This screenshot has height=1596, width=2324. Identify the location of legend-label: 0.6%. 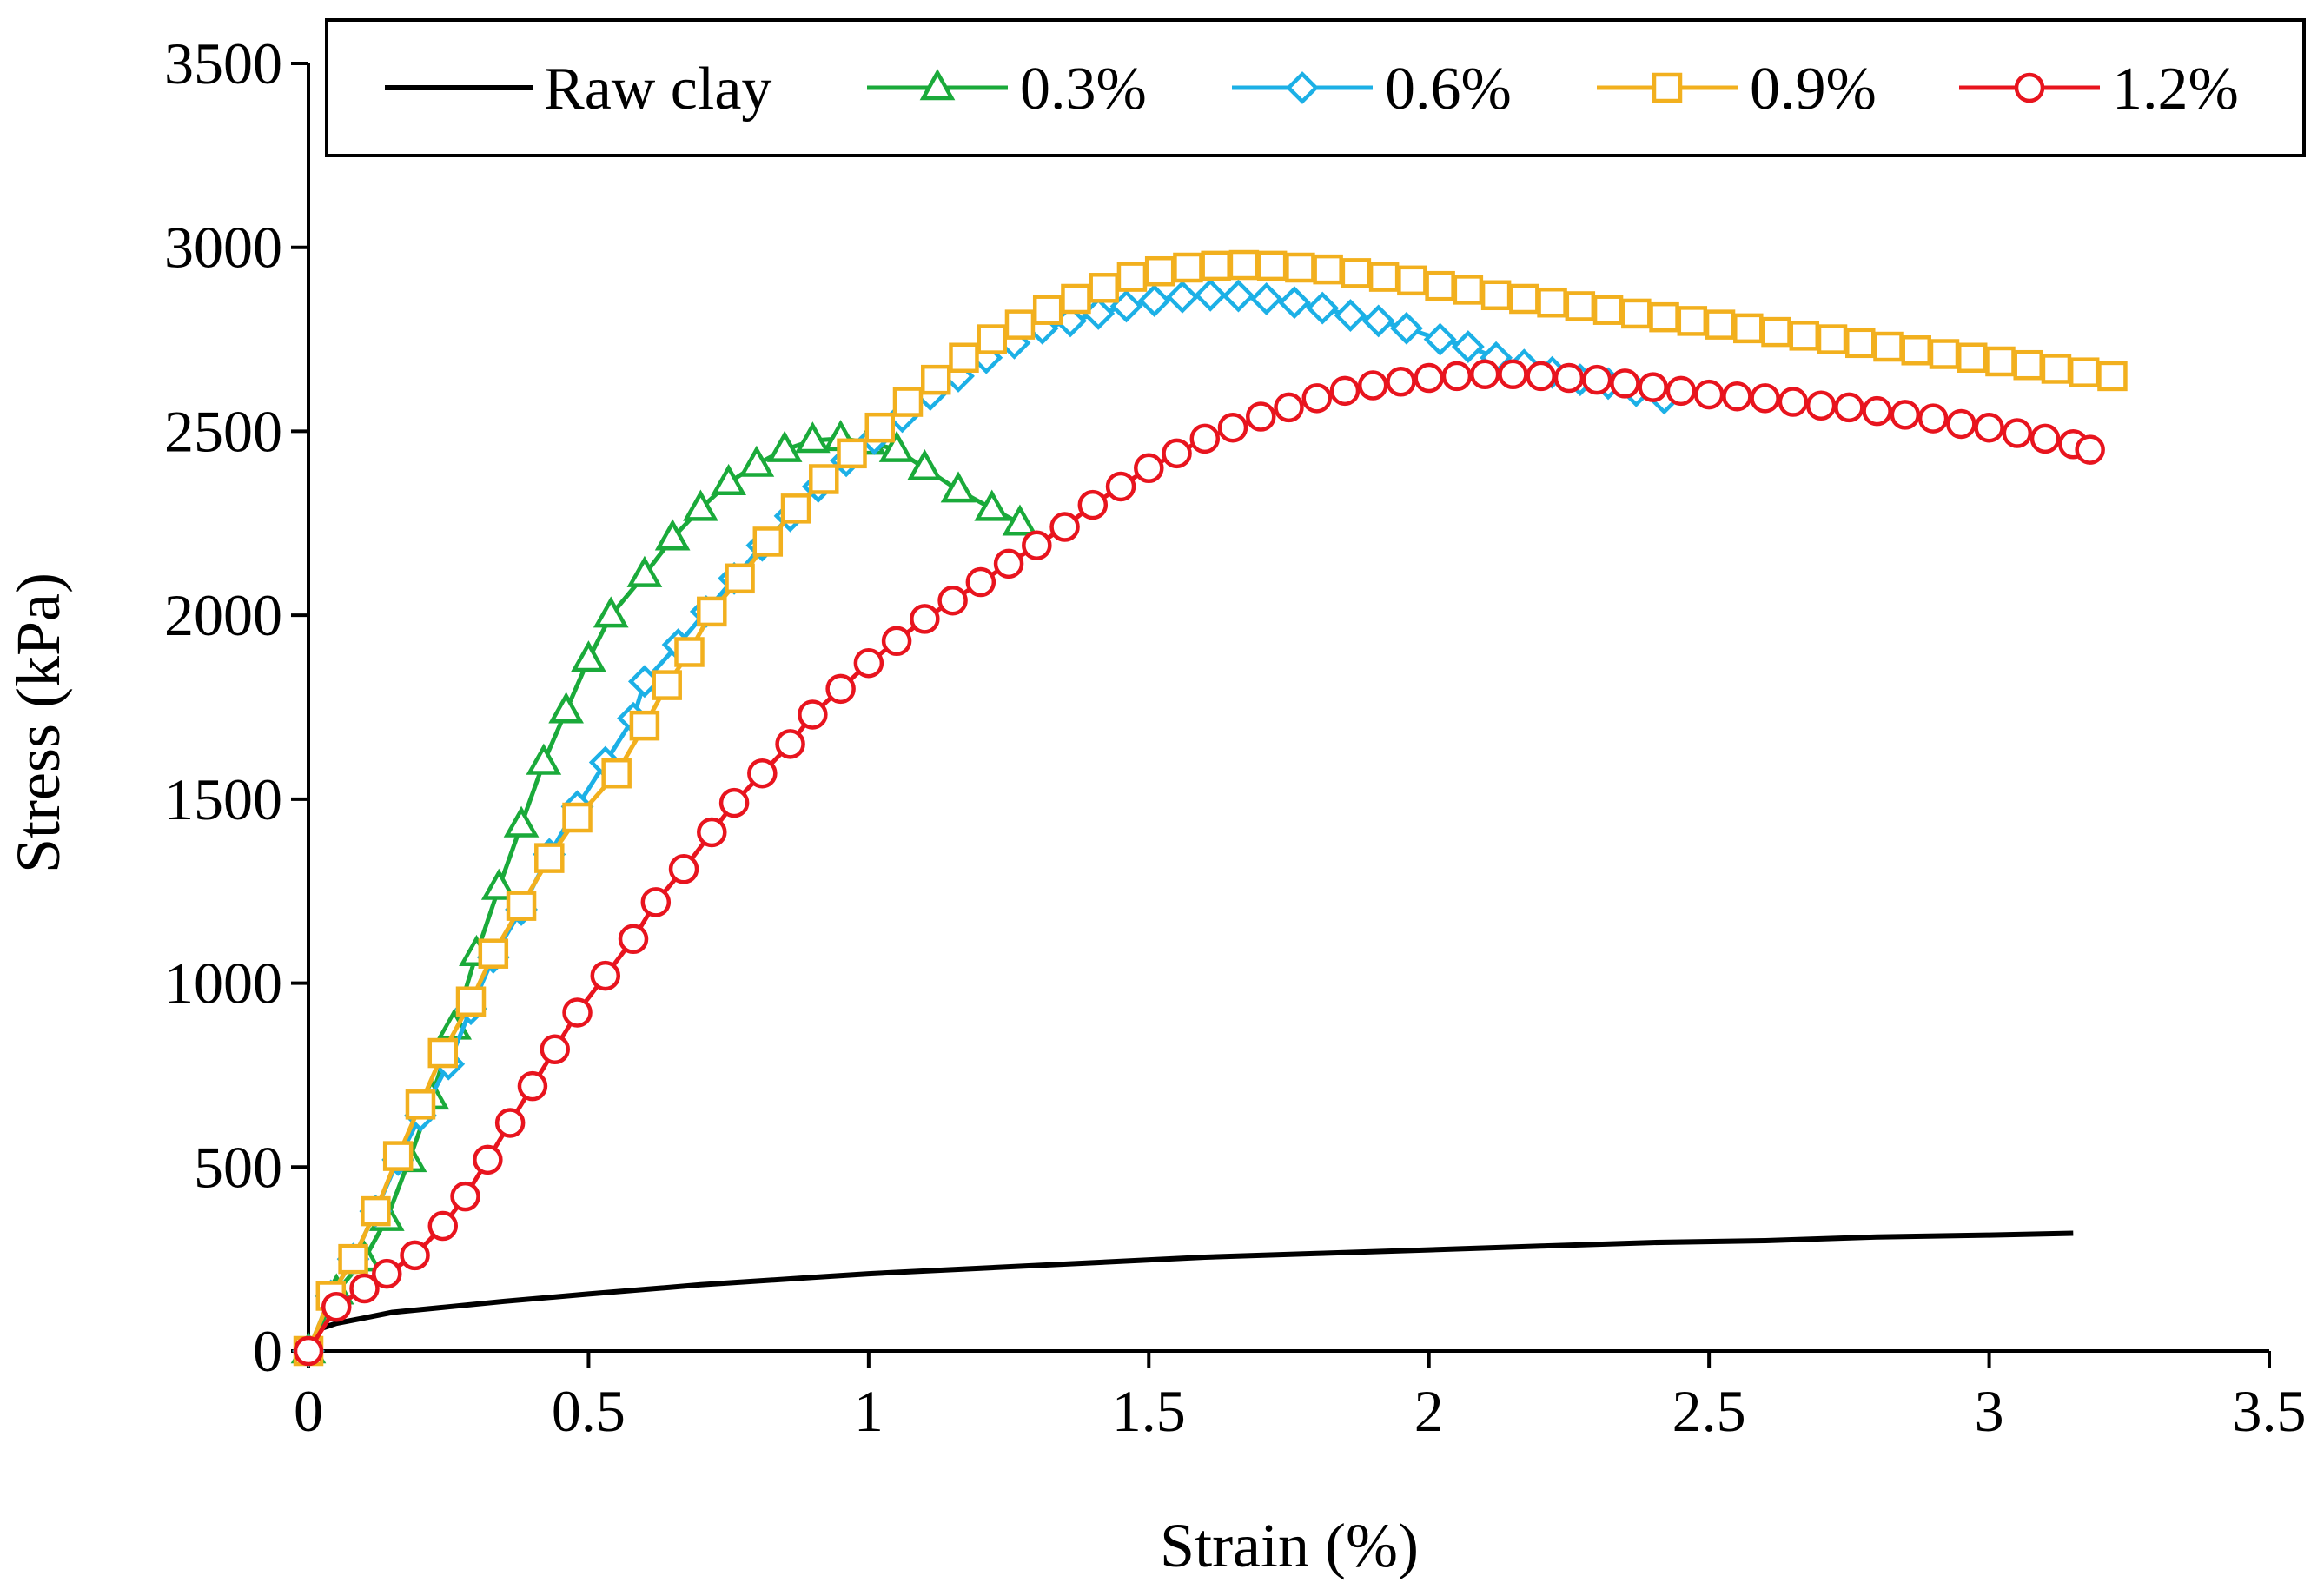
(1448, 89).